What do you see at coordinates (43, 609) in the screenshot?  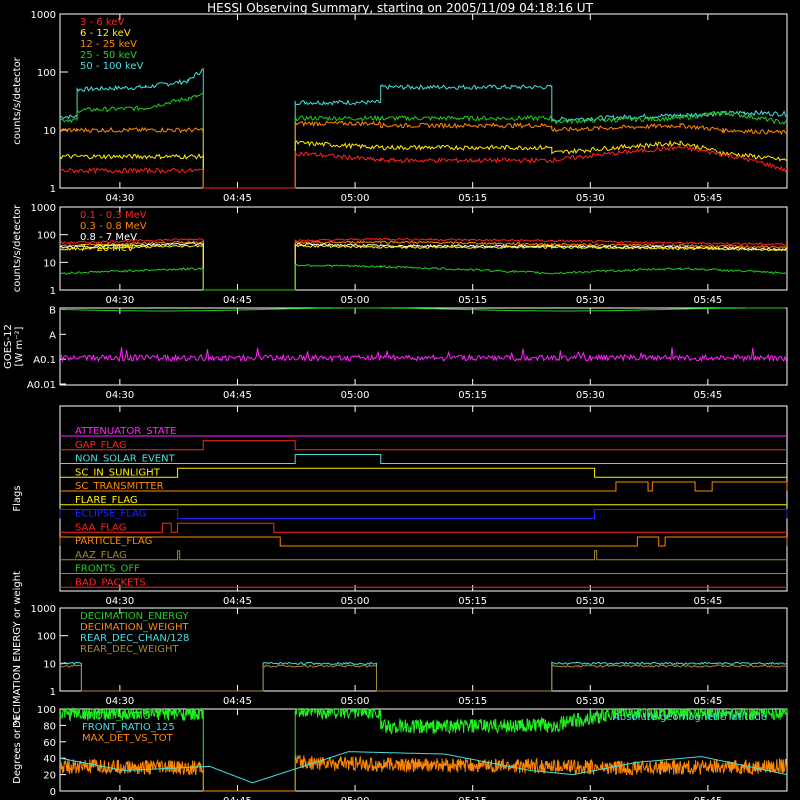 I see `decim-ytick-label: 1000` at bounding box center [43, 609].